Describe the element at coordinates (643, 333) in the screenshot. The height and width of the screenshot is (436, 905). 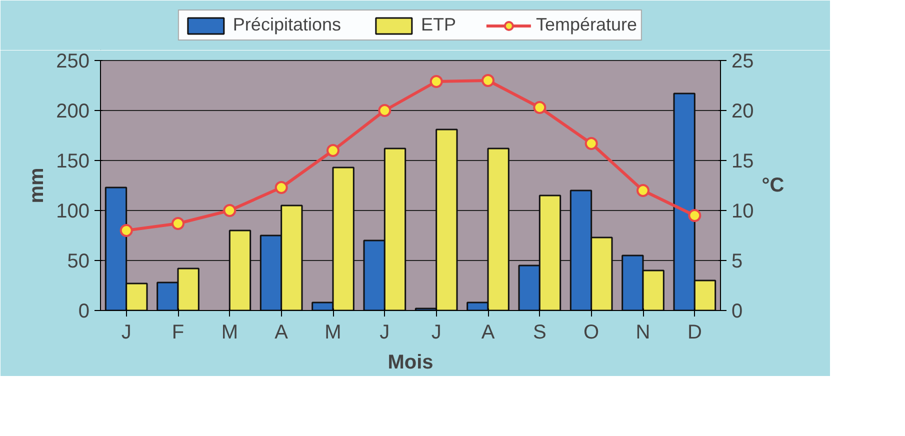
I see `x-tick-label: N` at that location.